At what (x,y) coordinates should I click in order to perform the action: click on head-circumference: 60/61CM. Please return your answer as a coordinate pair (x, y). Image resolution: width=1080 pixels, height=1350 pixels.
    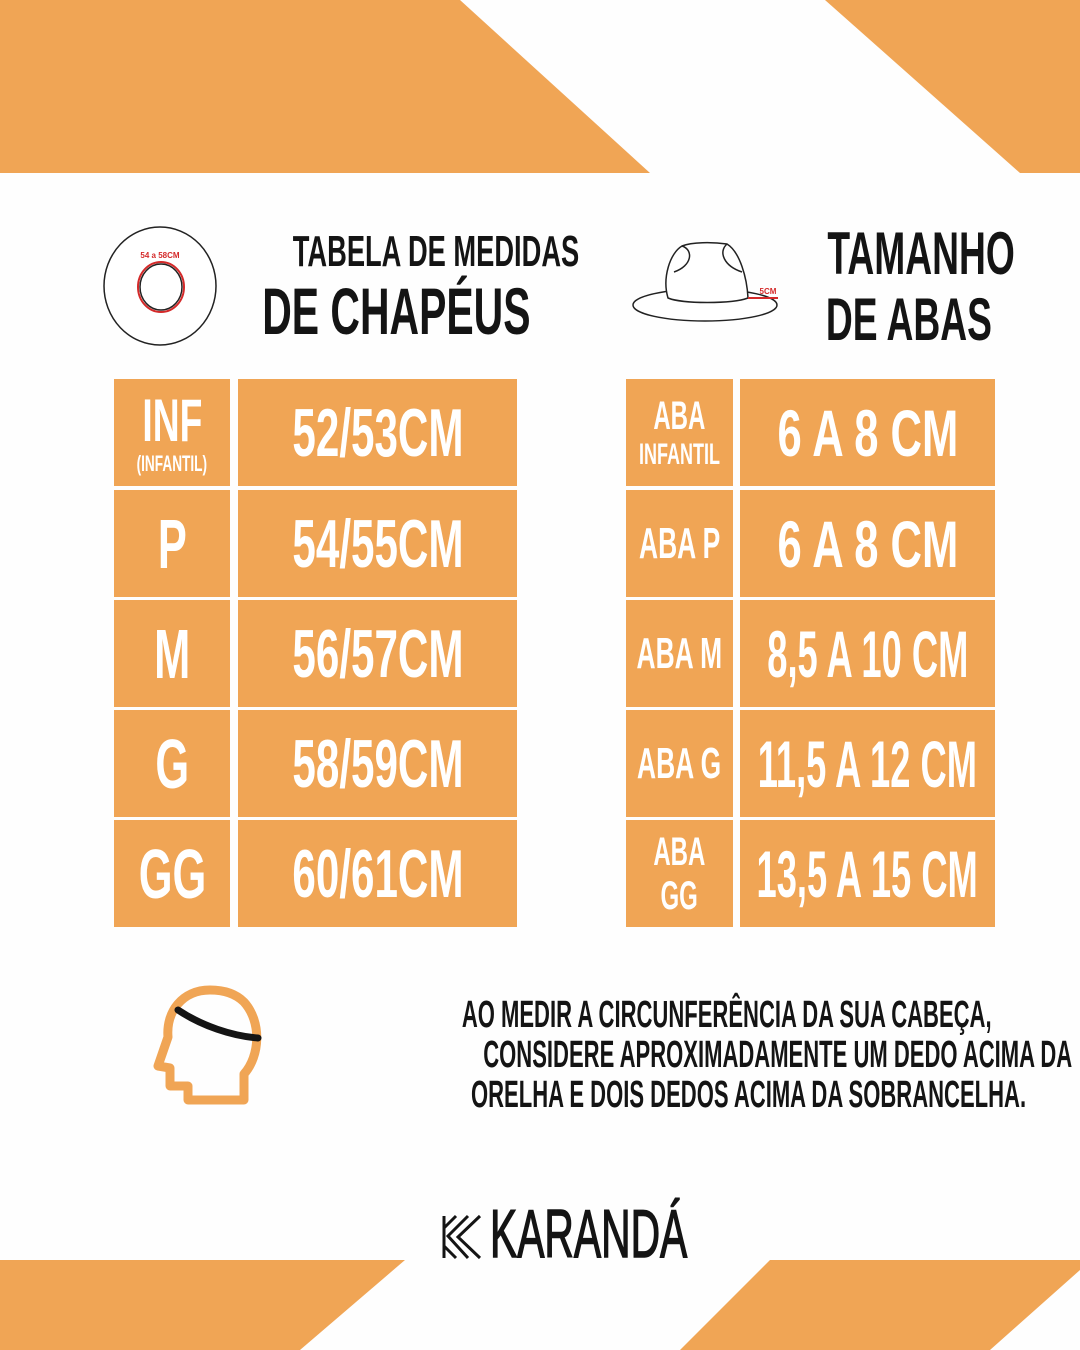
    Looking at the image, I should click on (377, 873).